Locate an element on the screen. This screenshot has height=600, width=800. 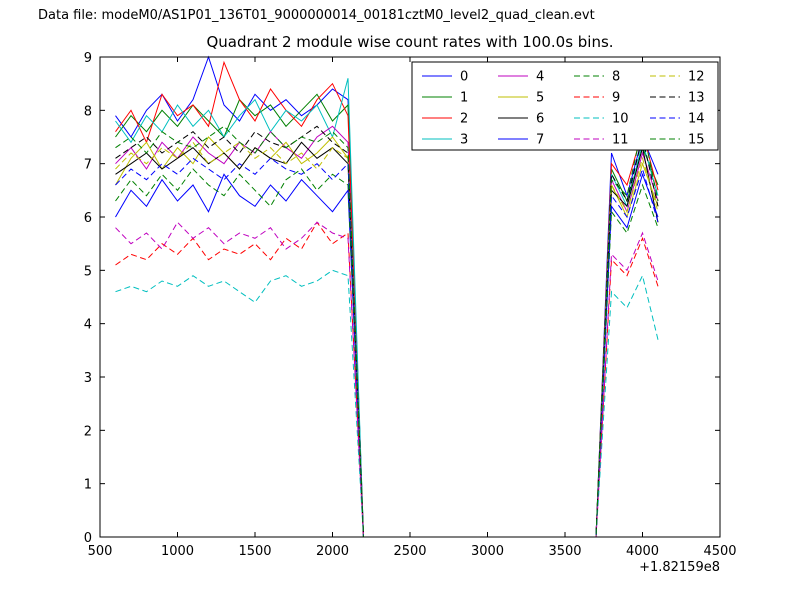
x-tick-label: 2000 is located at coordinates (332, 551).